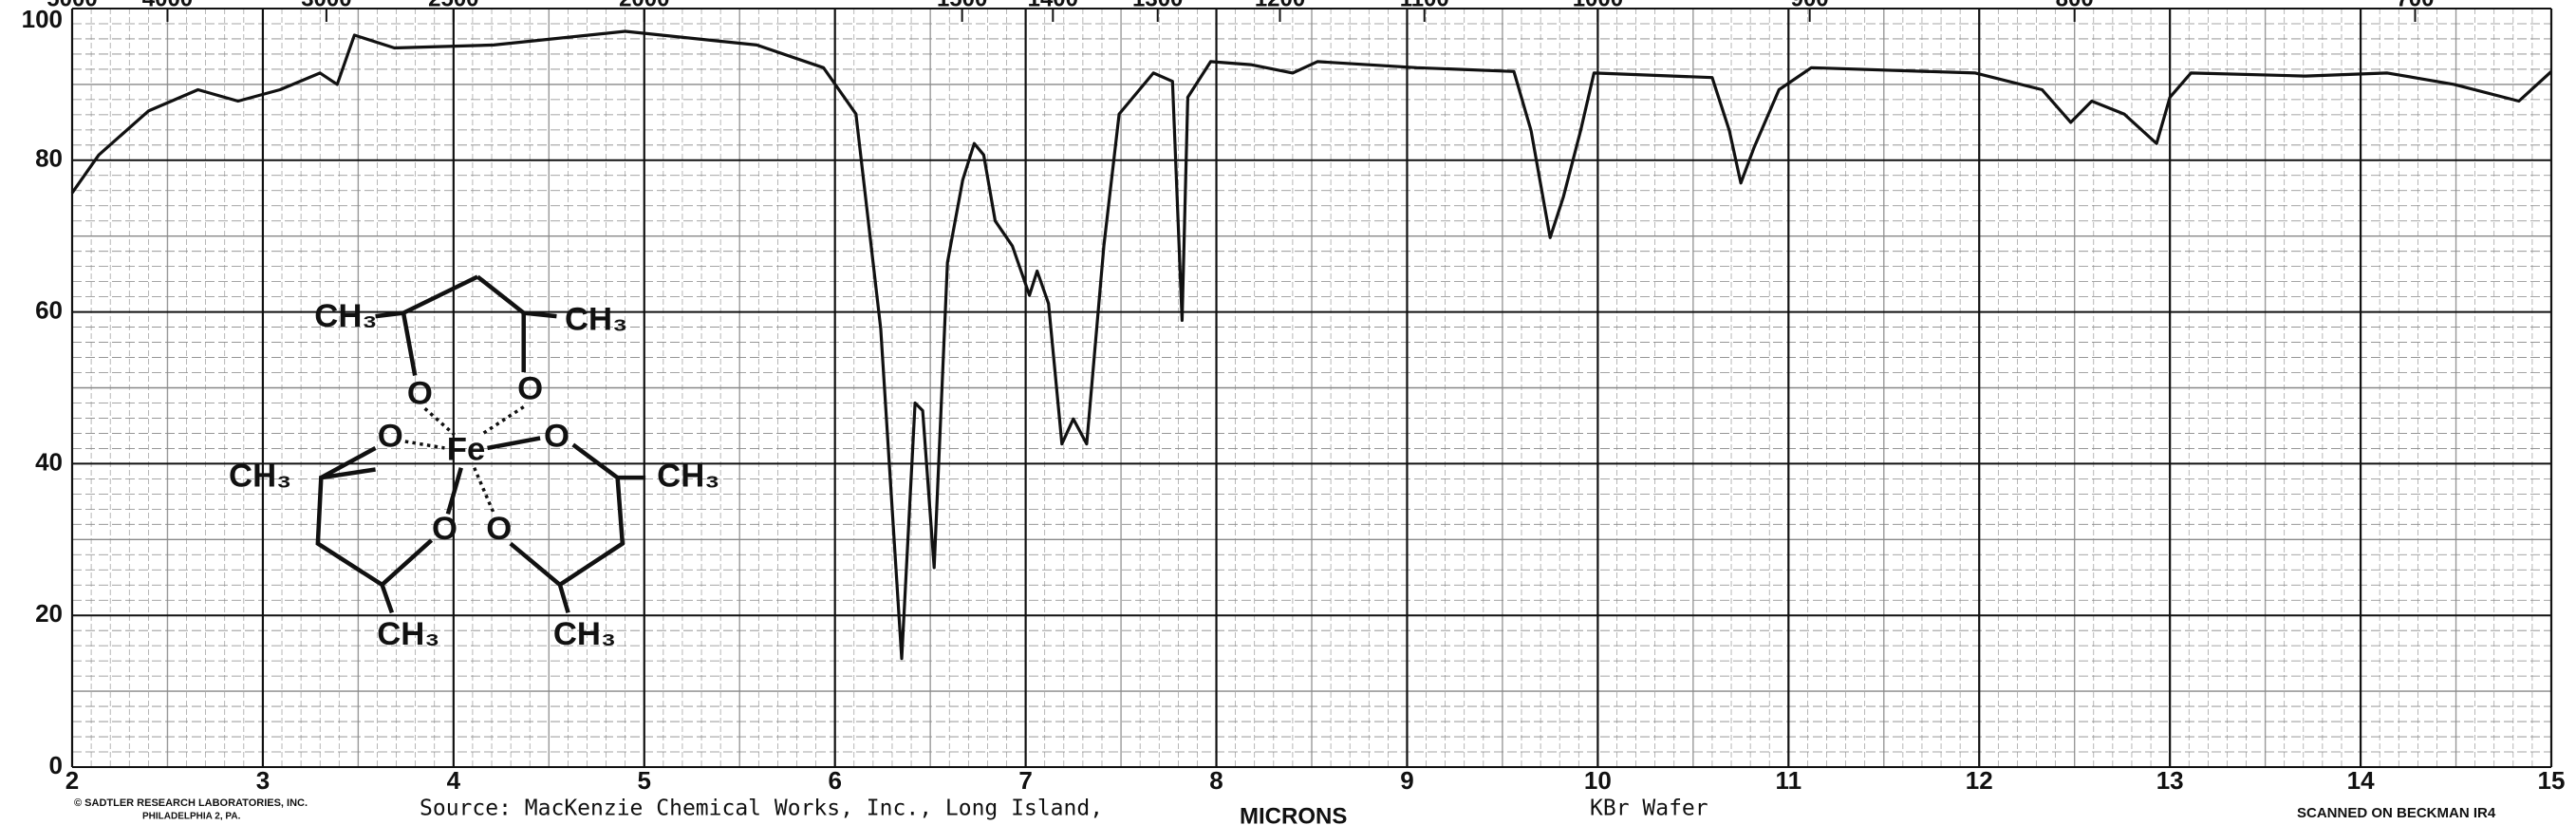  Describe the element at coordinates (454, 780) in the screenshot. I see `x-tick-label: 4` at that location.